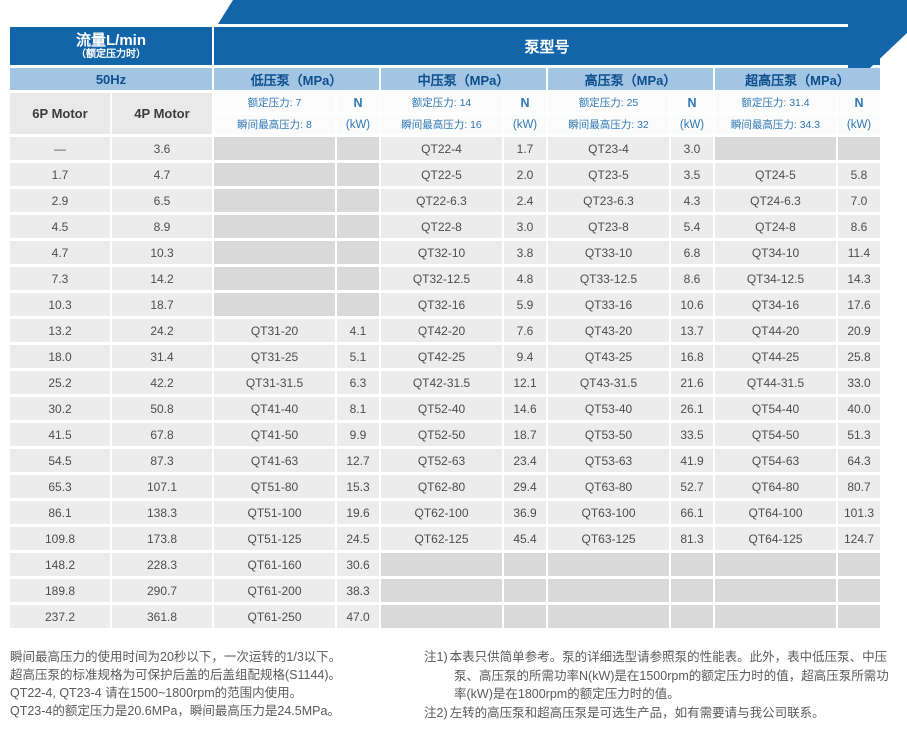 The height and width of the screenshot is (729, 907). I want to click on ultra-power-cell: 51.3, so click(859, 434).